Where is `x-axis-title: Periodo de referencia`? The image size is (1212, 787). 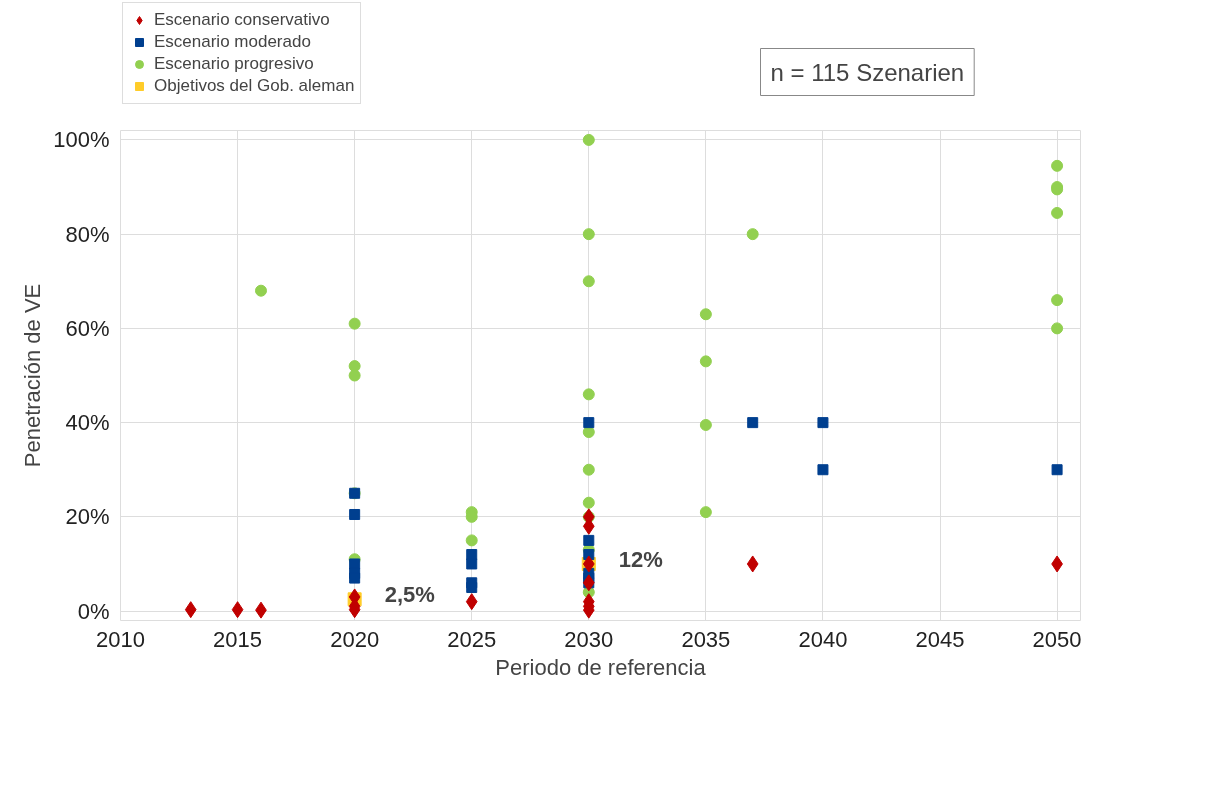
x-axis-title: Periodo de referencia is located at coordinates (601, 667).